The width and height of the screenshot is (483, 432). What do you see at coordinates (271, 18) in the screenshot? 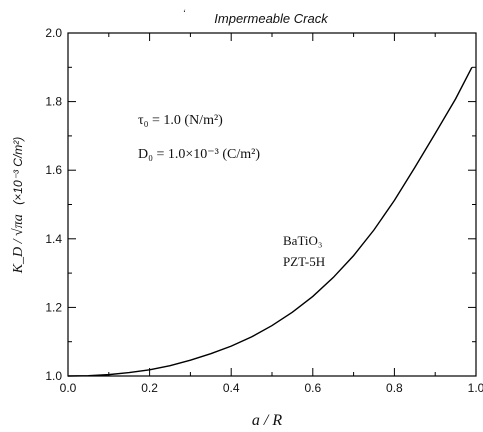
I see `chart-title: Impermeable Crack` at bounding box center [271, 18].